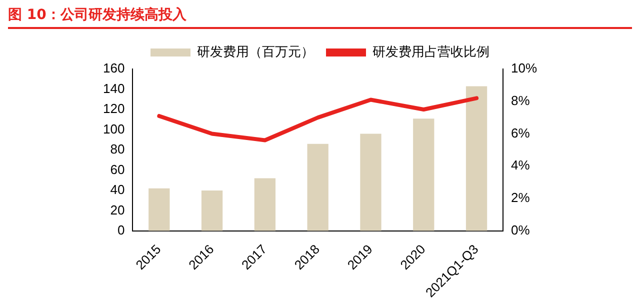 The width and height of the screenshot is (640, 308). What do you see at coordinates (520, 230) in the screenshot?
I see `y2-tick-label: 0%` at bounding box center [520, 230].